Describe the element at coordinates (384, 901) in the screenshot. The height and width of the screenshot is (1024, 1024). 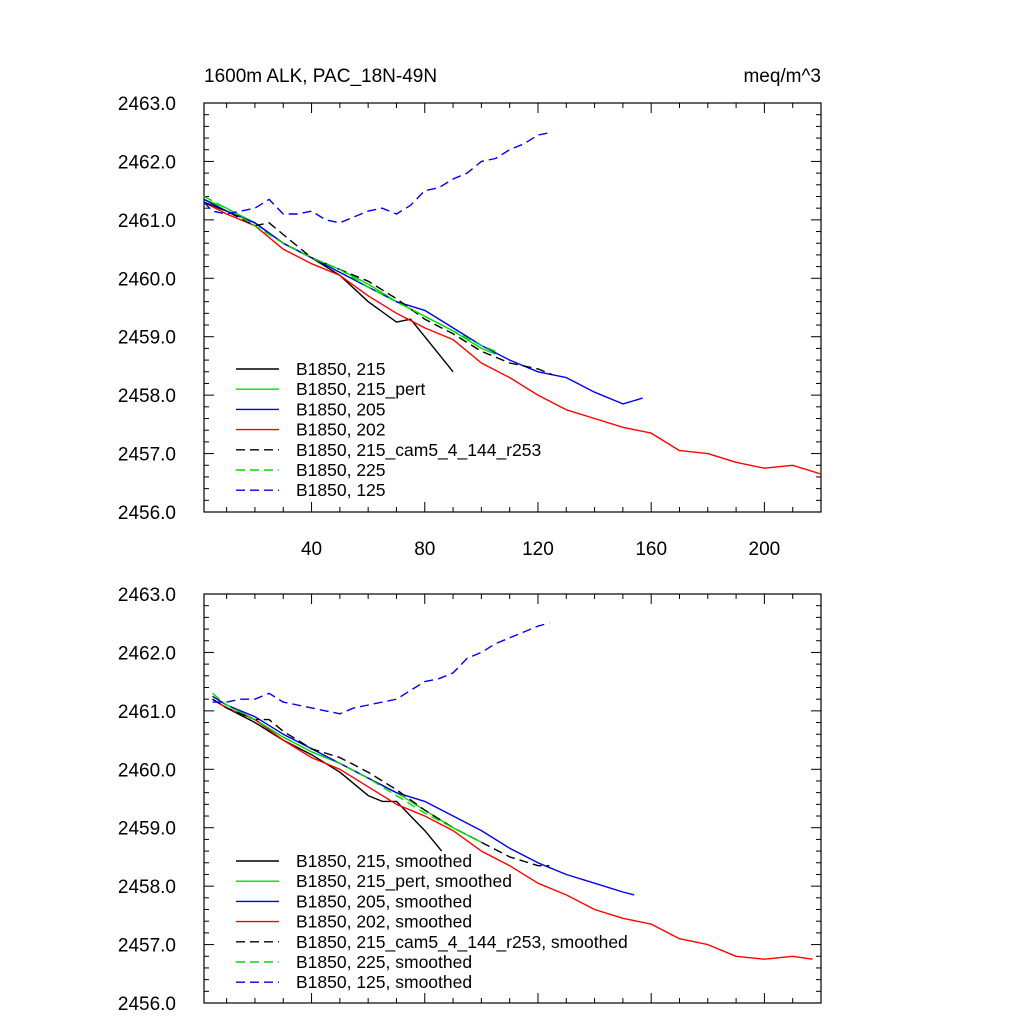
I see `legend-label: B1850, 205, smoothed` at that location.